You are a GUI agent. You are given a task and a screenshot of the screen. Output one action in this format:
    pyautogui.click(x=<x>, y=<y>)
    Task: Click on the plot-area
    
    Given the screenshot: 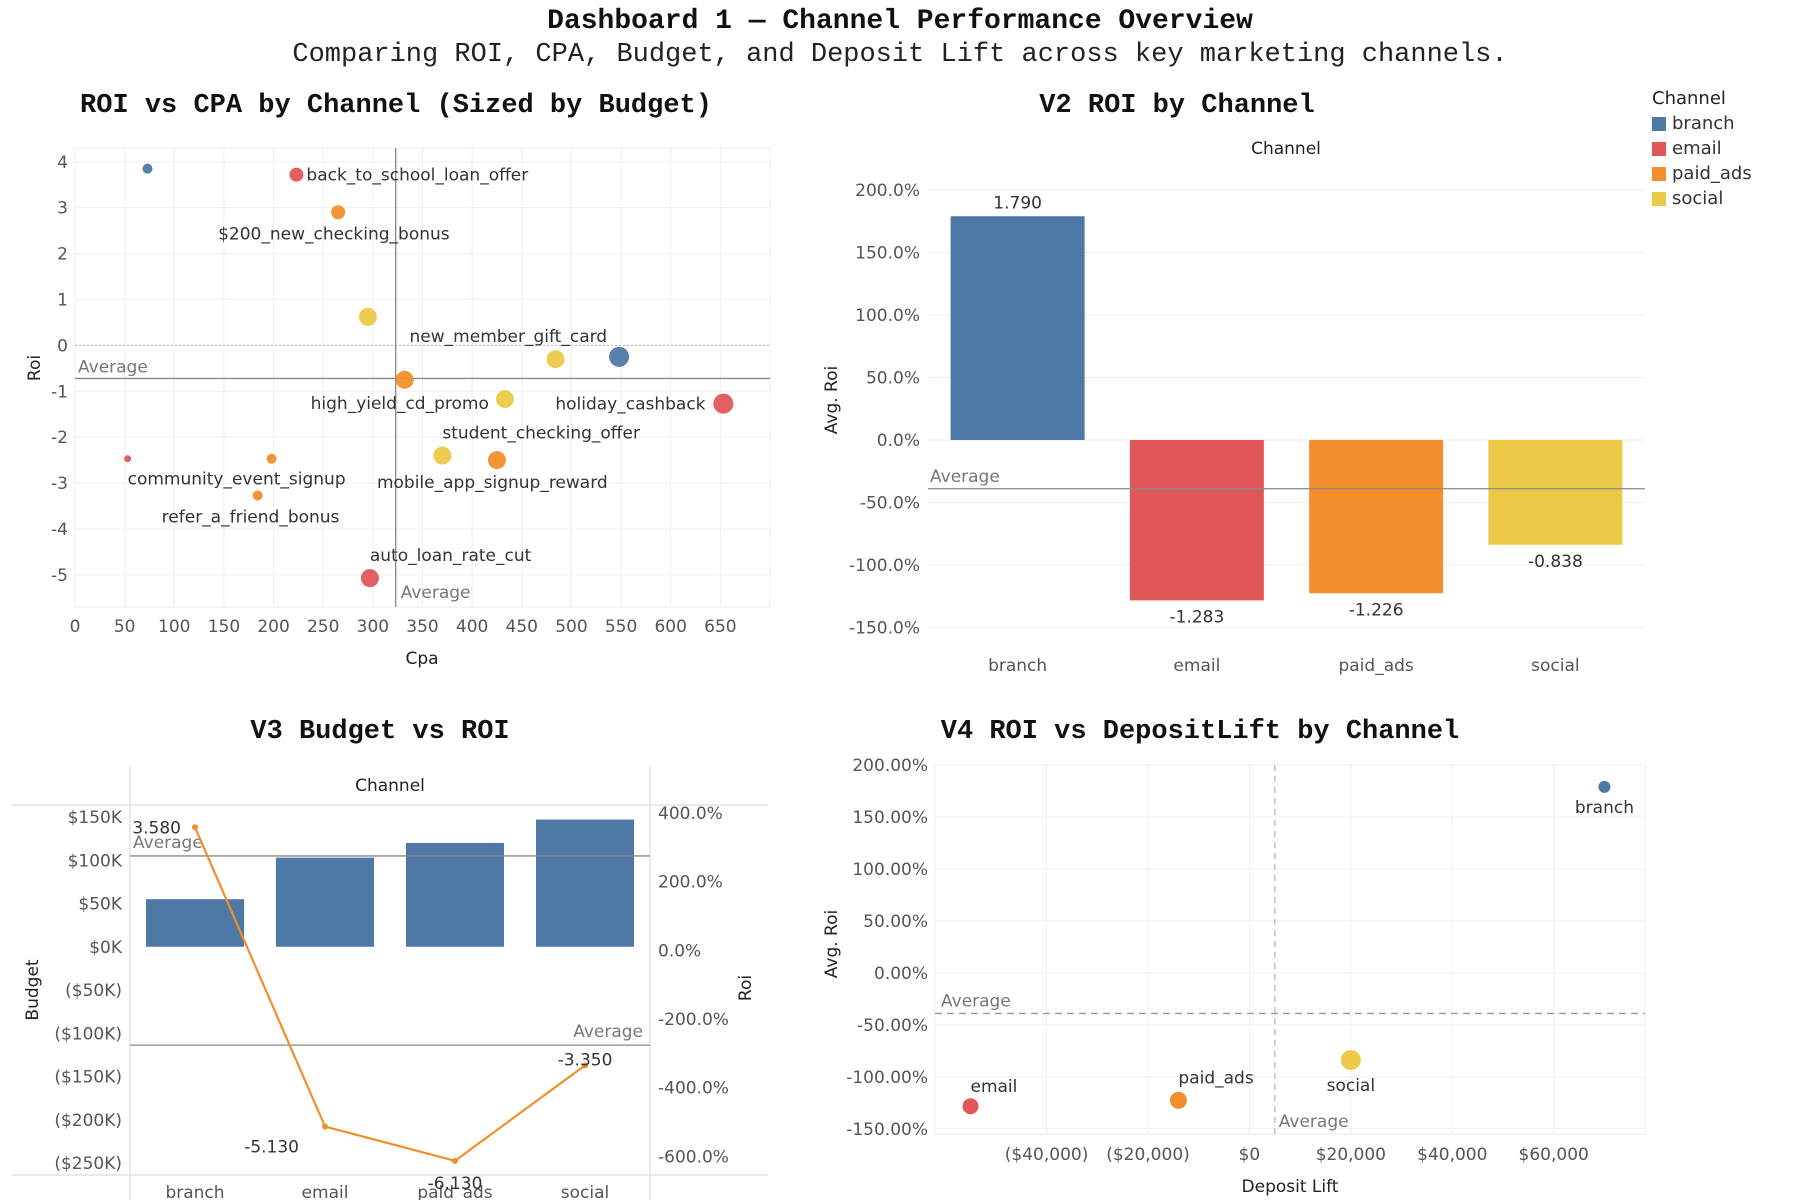 What is the action you would take?
    pyautogui.click(x=1290, y=949)
    